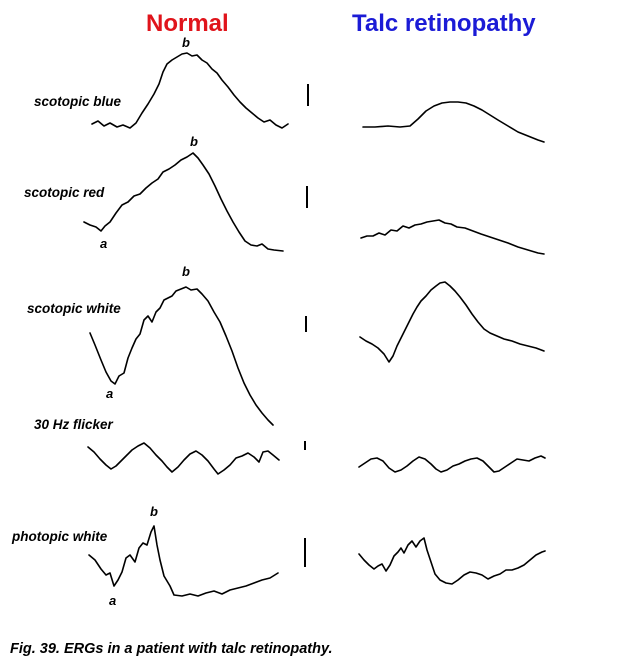 Image resolution: width=625 pixels, height=670 pixels. I want to click on row-label-scotopic-red: scotopic red, so click(64, 192).